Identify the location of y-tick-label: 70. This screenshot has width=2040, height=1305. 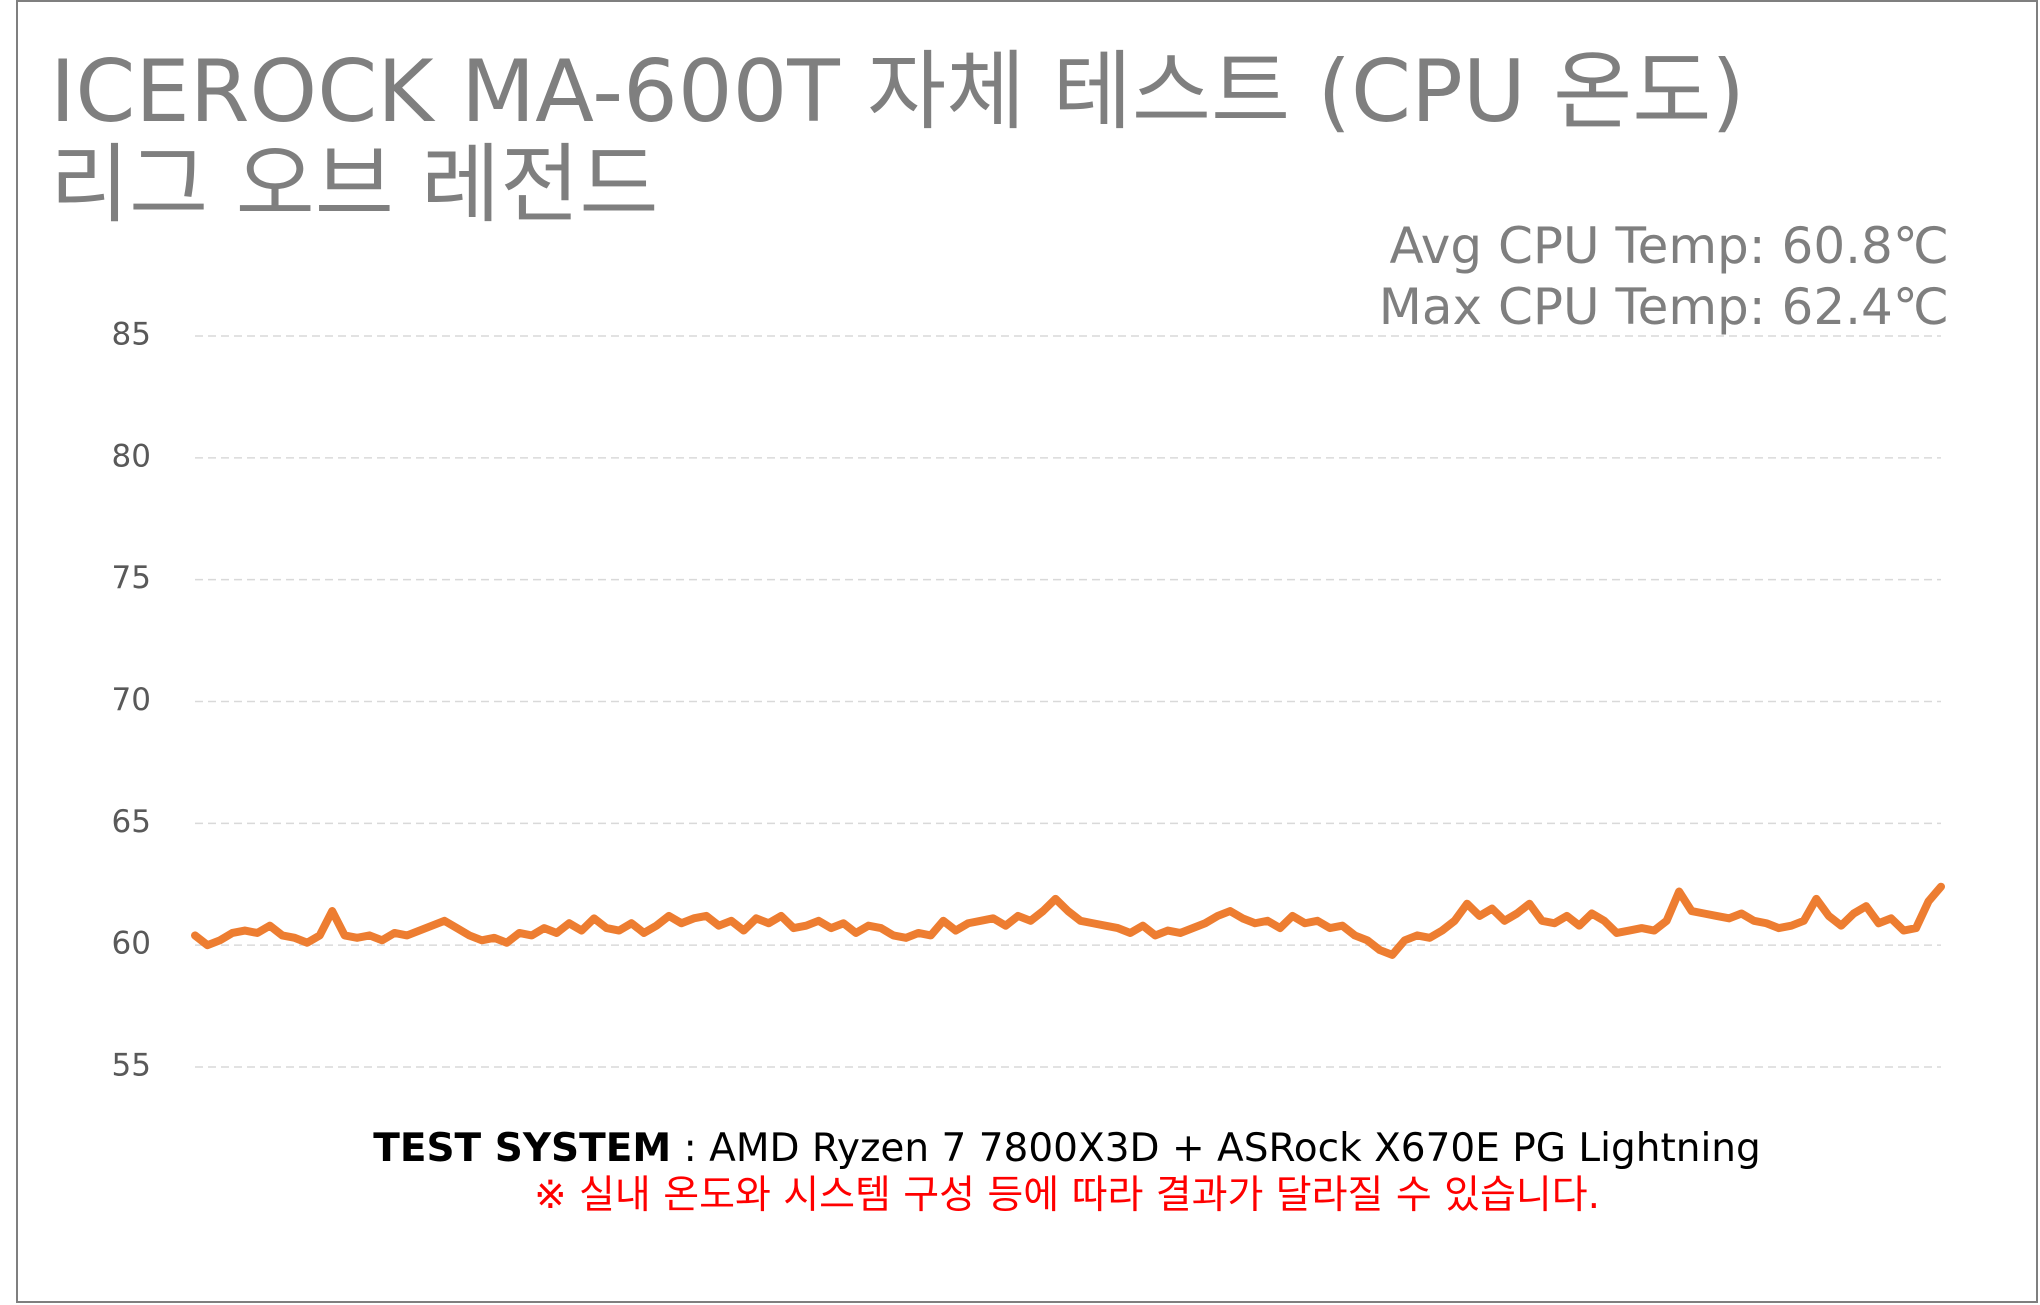
(131, 700).